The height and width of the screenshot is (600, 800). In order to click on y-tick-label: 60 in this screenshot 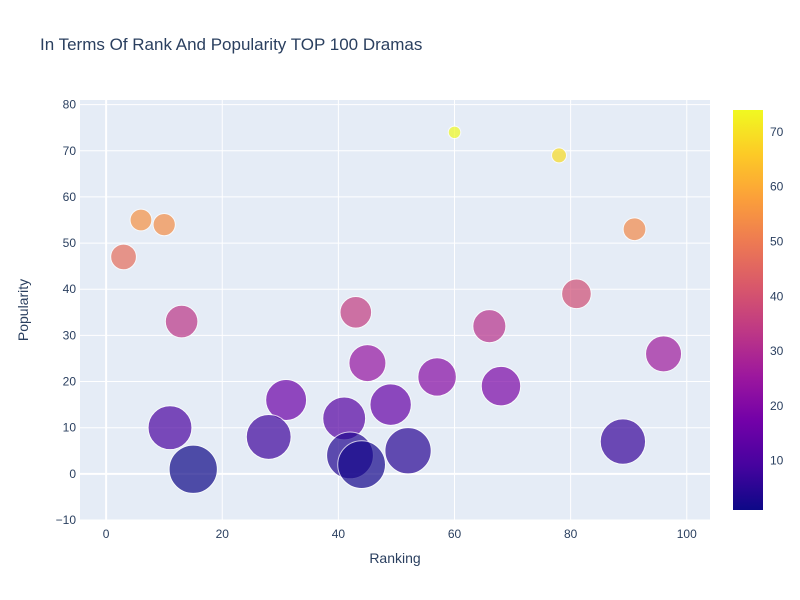, I will do `click(70, 197)`.